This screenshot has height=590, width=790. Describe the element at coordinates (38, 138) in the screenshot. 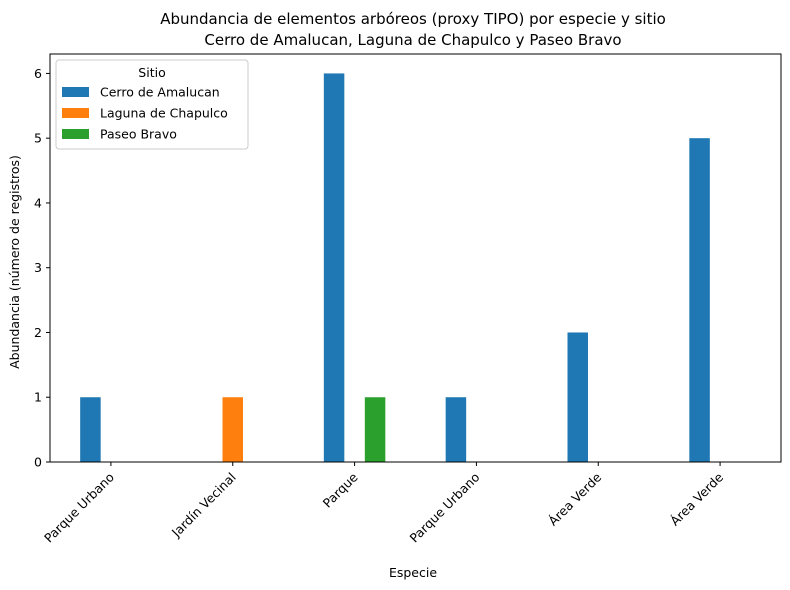

I see `y-tick-label: 5` at that location.